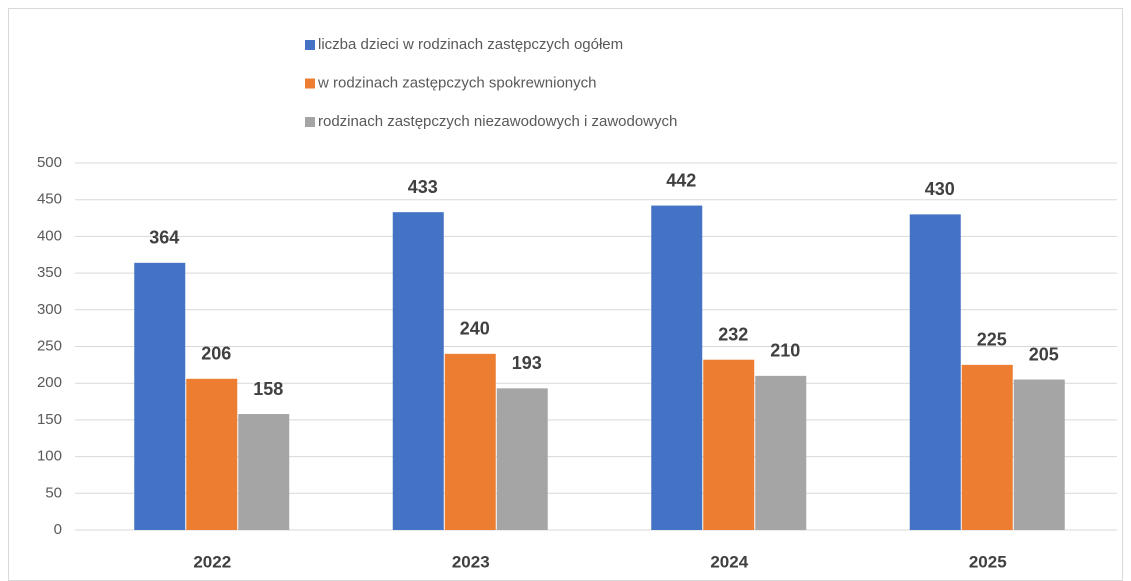 The width and height of the screenshot is (1131, 581). I want to click on y-tick-label: 150, so click(49, 419).